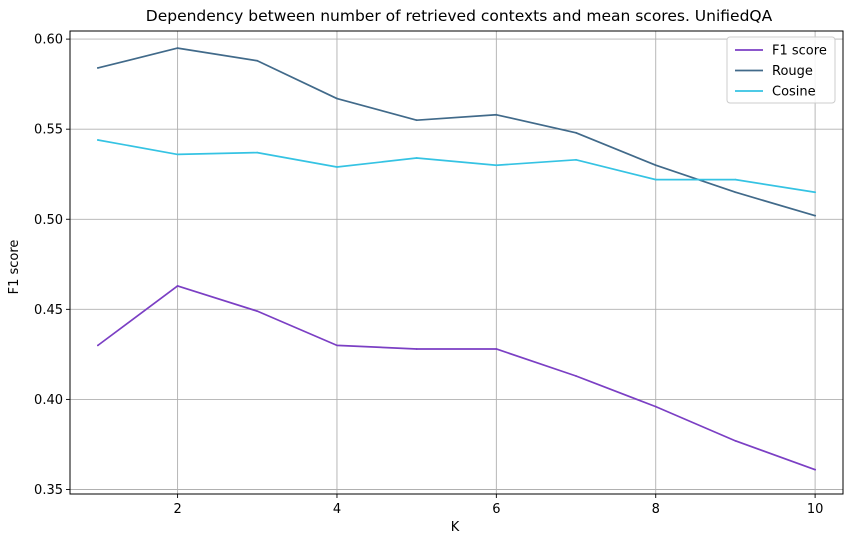  What do you see at coordinates (48, 490) in the screenshot?
I see `y-tick-label: 0.35` at bounding box center [48, 490].